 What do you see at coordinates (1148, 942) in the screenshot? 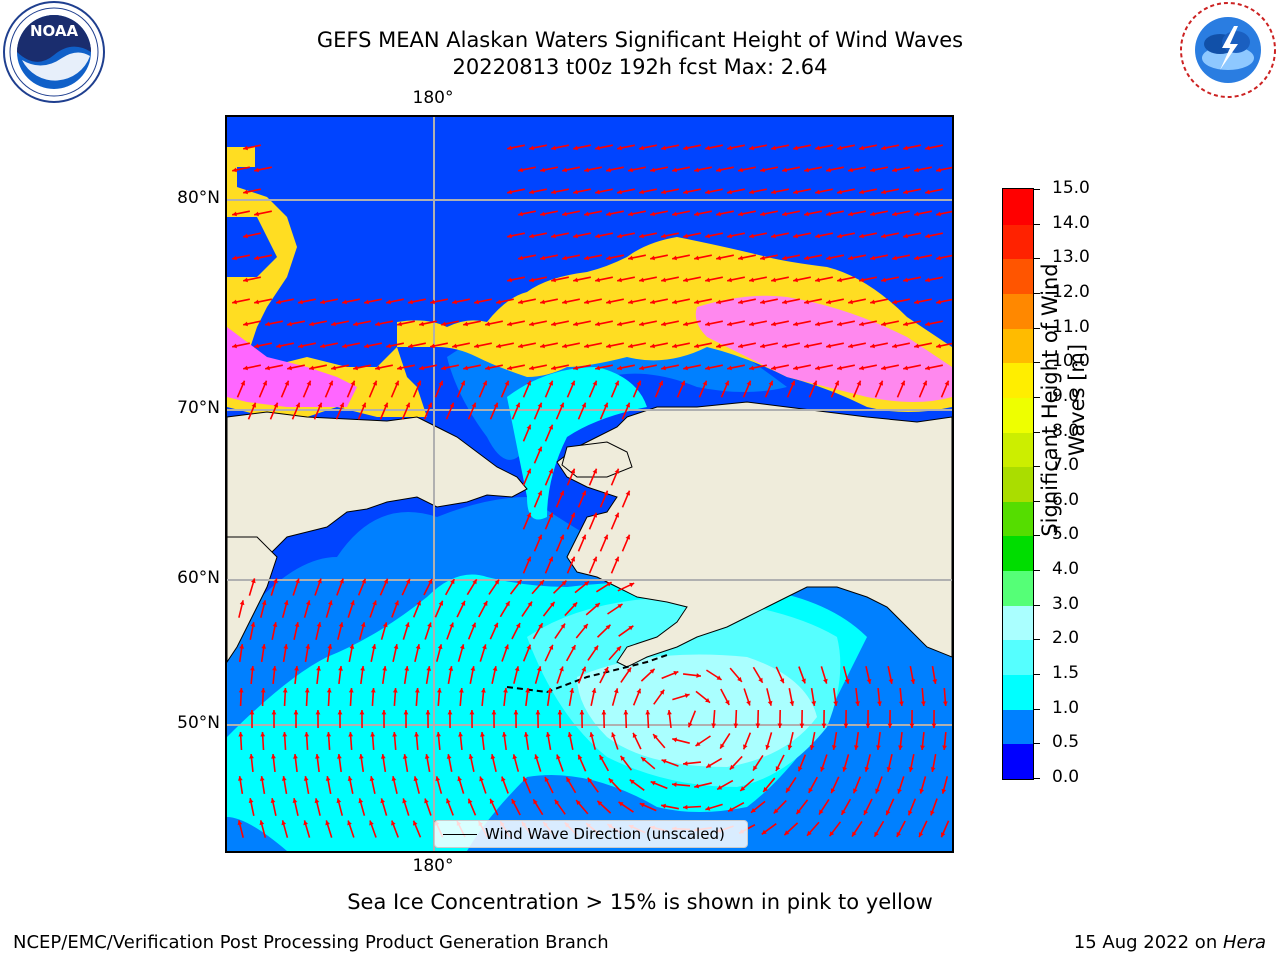
I see `footer-date-text: 15 Aug 2022 on` at bounding box center [1148, 942].